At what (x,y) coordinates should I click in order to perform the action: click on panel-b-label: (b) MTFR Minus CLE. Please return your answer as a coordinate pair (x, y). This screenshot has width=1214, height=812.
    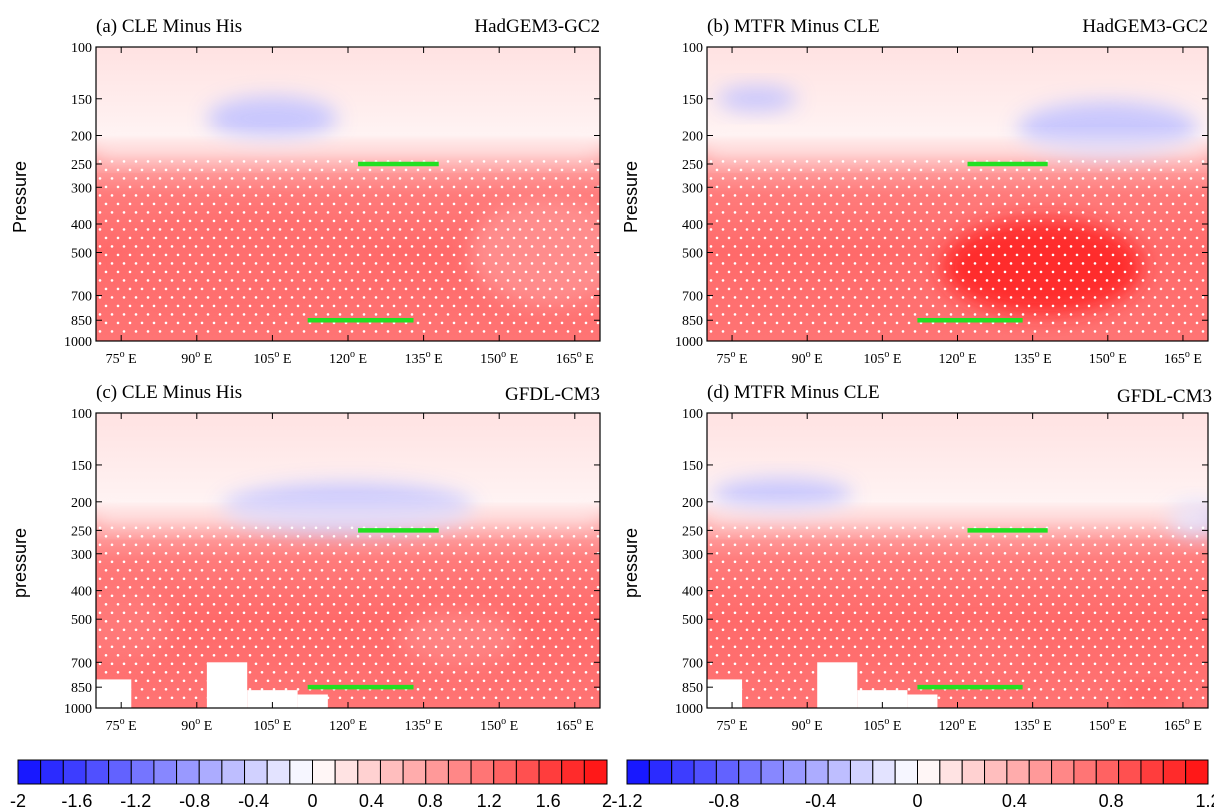
    Looking at the image, I should click on (793, 26).